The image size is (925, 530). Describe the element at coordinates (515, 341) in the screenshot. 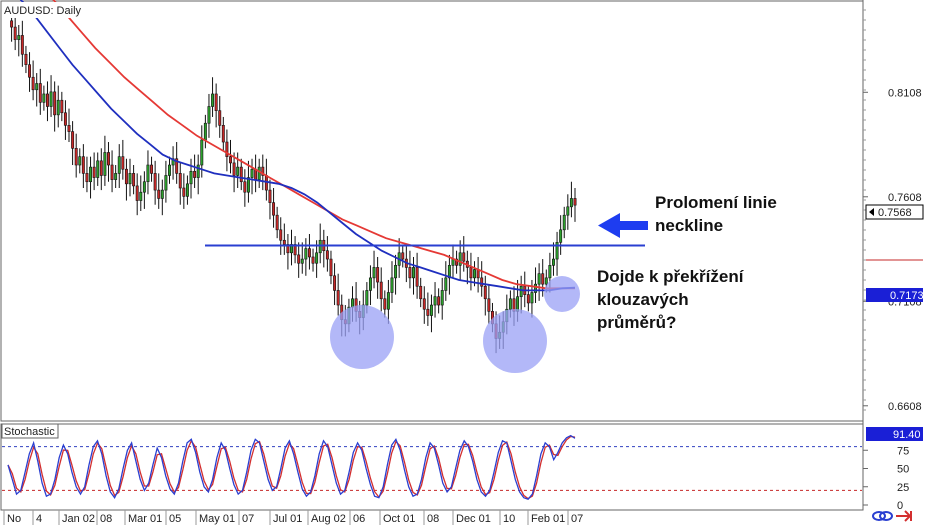

I see `right-shoulder-circle` at that location.